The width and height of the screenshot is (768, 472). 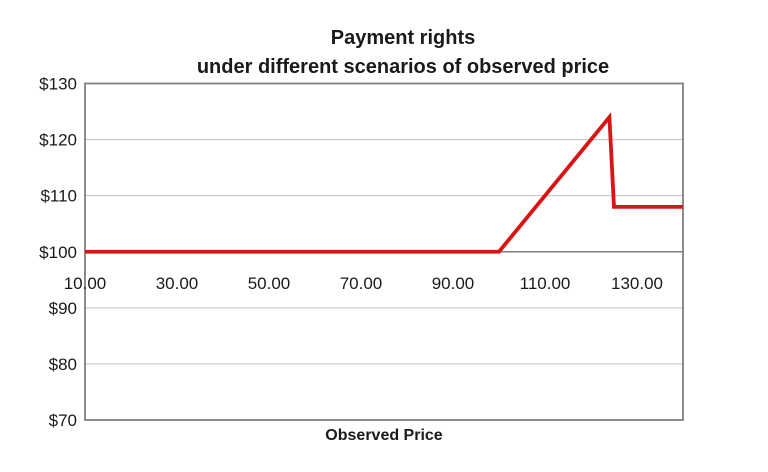 I want to click on x-tick-label: 130.00, so click(x=637, y=283).